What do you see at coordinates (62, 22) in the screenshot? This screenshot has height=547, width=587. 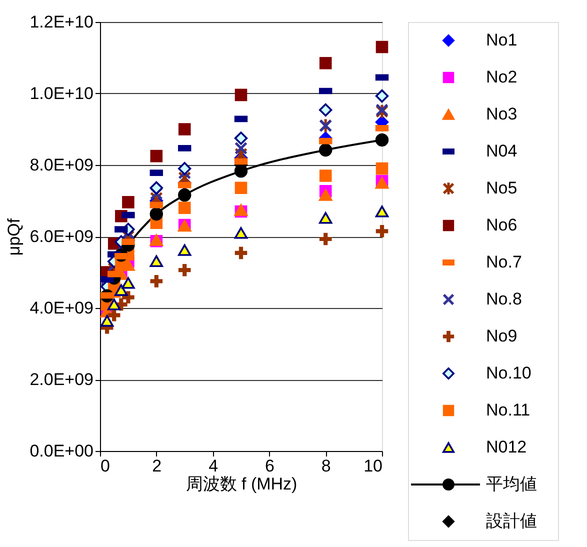 I see `y-tick-label: 1.2E+10` at bounding box center [62, 22].